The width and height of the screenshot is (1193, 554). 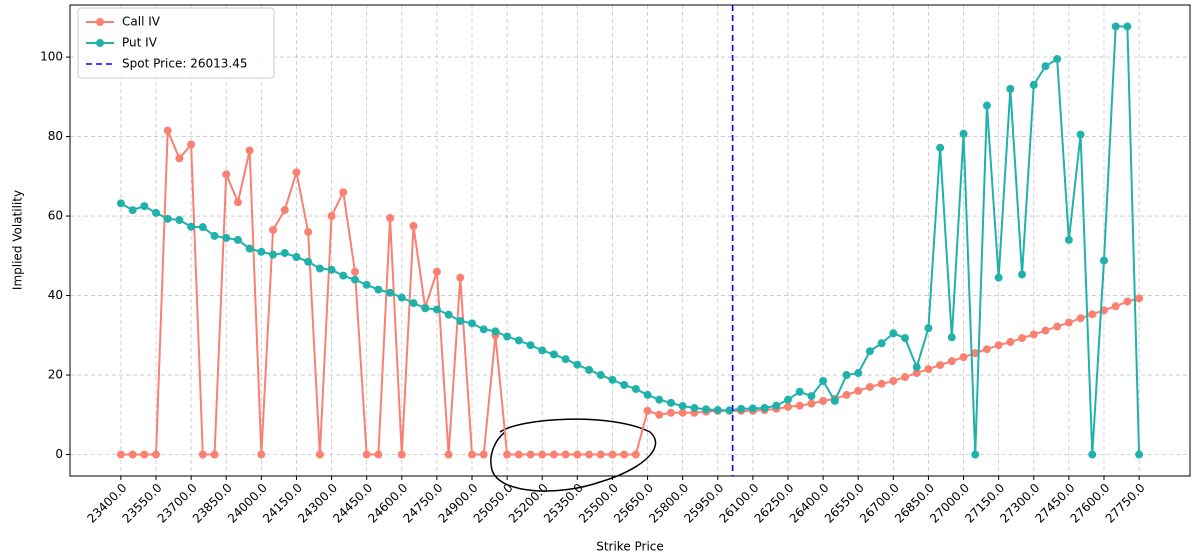 I want to click on y-tick-label: 60, so click(x=55, y=216).